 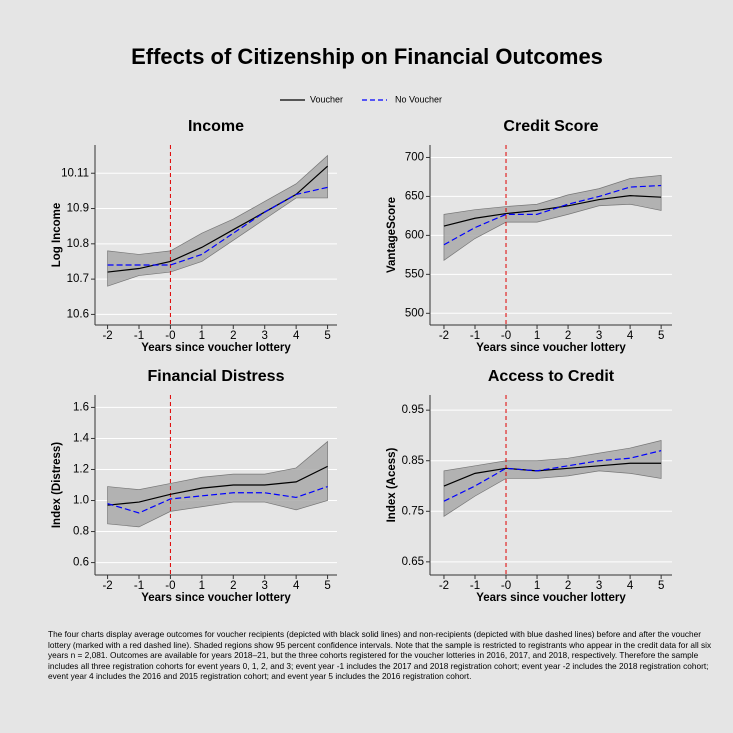 What do you see at coordinates (392, 235) in the screenshot?
I see `y-axis-label: VantageScore` at bounding box center [392, 235].